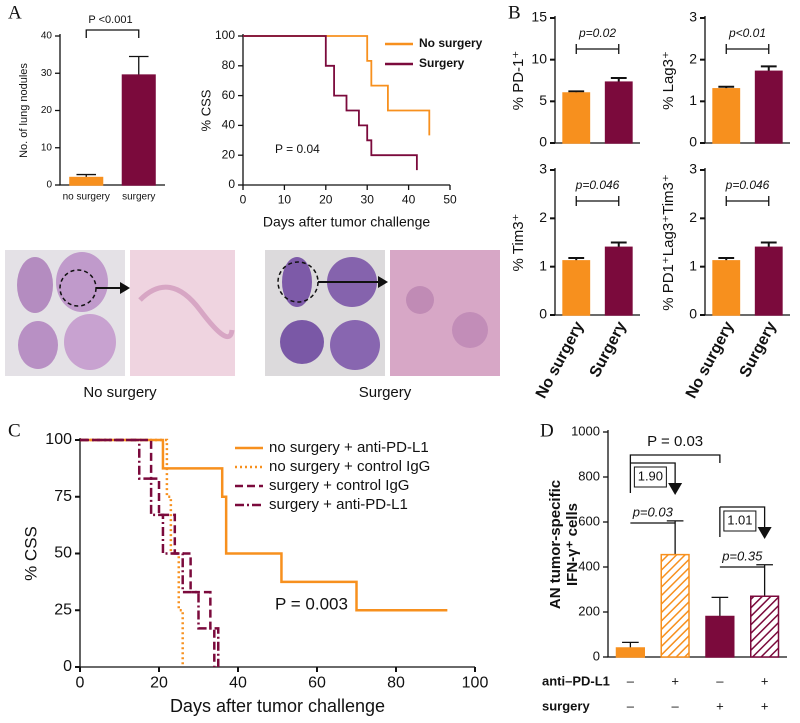 Image resolution: width=800 pixels, height=723 pixels. Describe the element at coordinates (338, 504) in the screenshot. I see `legend-label: surgery + anti-PD-L1` at that location.